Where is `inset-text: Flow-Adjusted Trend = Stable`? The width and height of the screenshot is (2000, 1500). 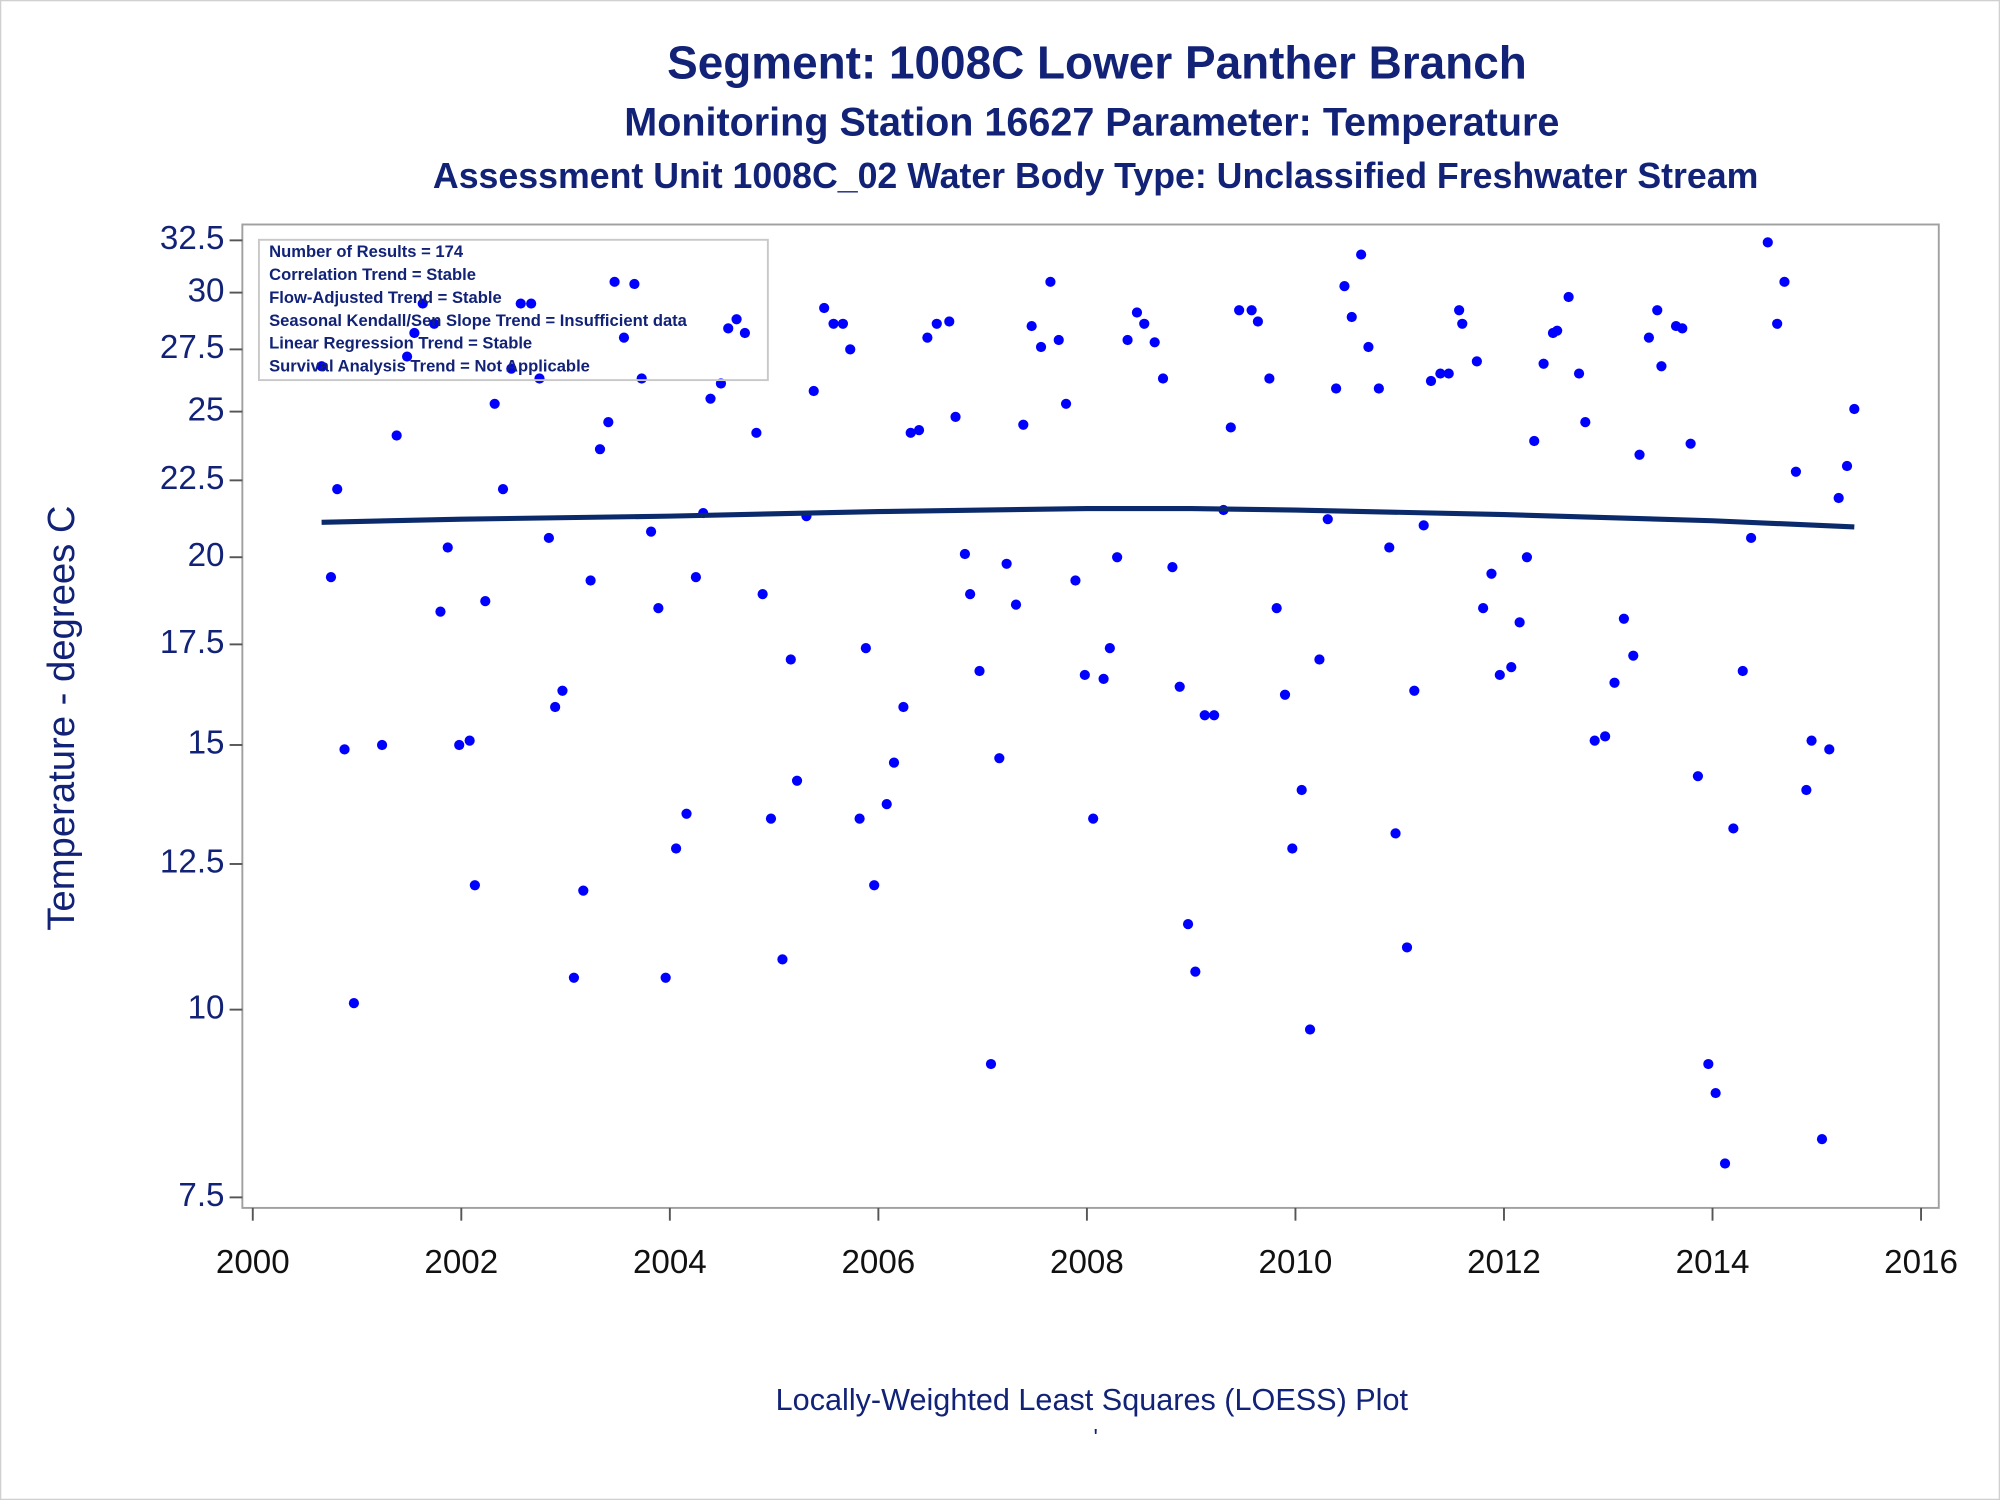
inset-text: Flow-Adjusted Trend = Stable is located at coordinates (385, 297).